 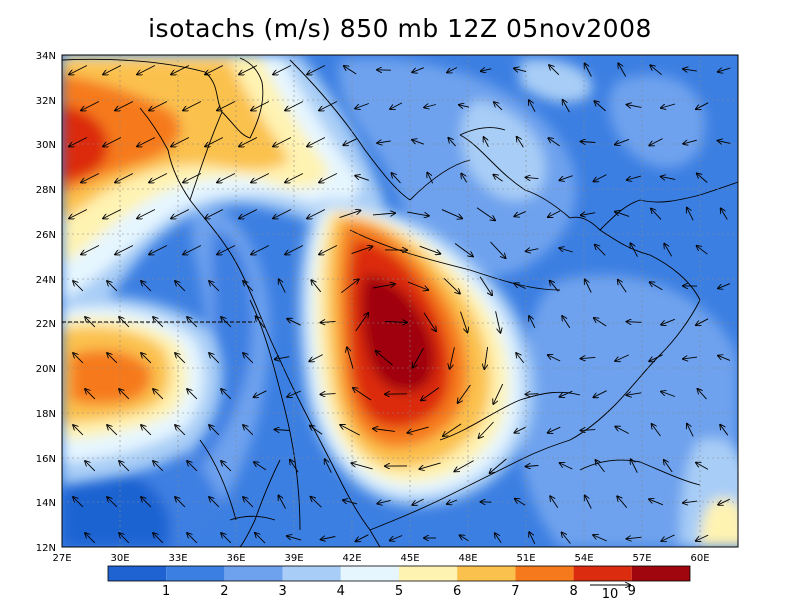 I want to click on colorbar-label: 5, so click(x=399, y=591).